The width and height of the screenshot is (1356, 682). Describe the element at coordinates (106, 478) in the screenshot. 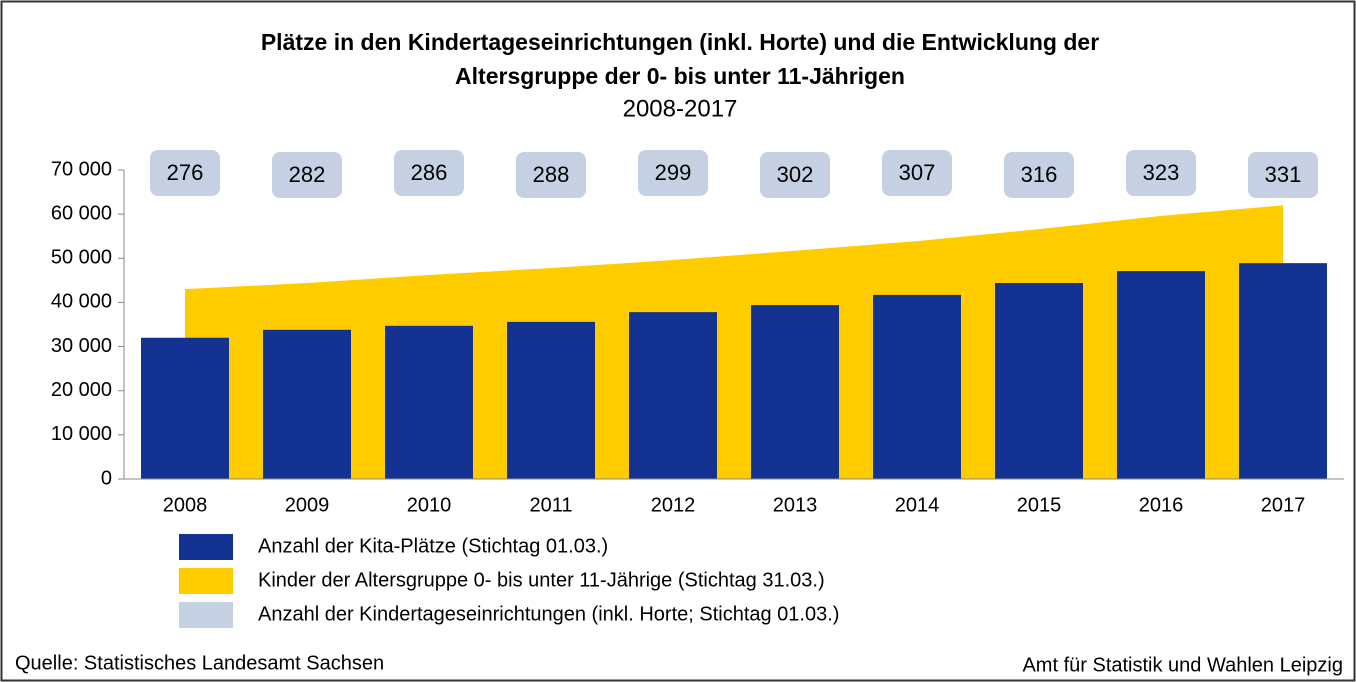

I see `y-tick-label: 0` at that location.